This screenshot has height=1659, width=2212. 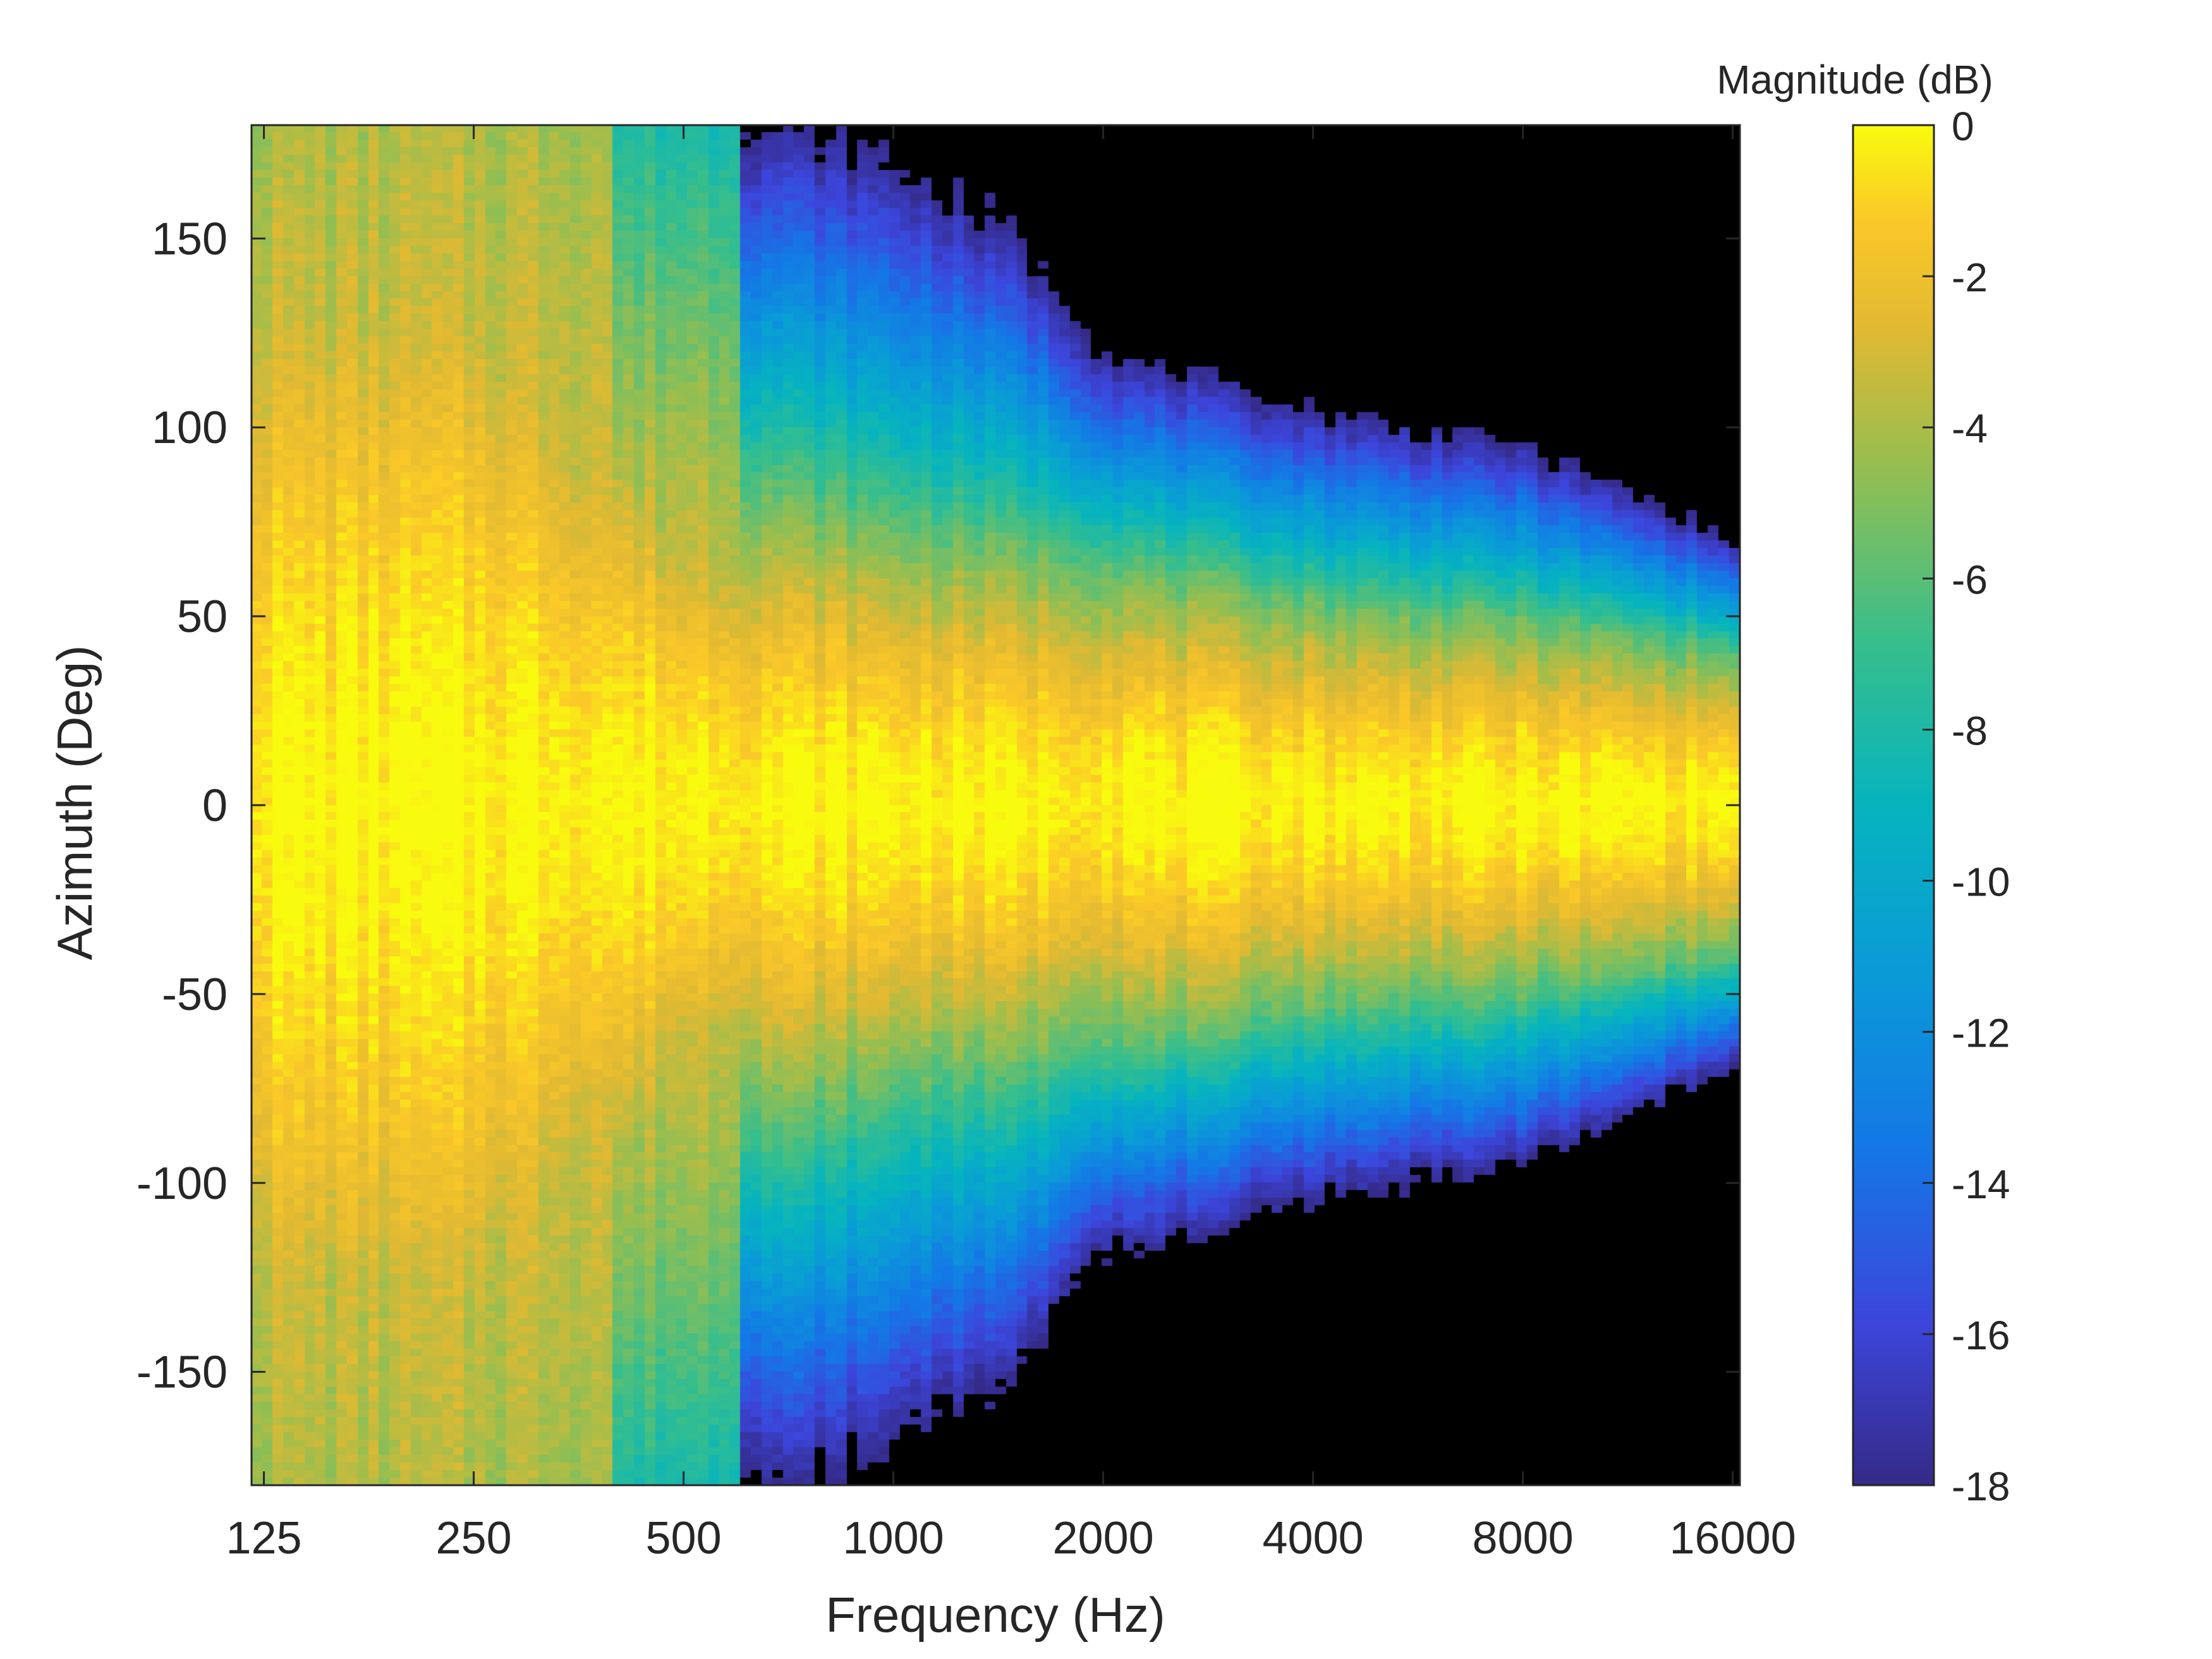 What do you see at coordinates (202, 617) in the screenshot?
I see `y-tick-label: 50` at bounding box center [202, 617].